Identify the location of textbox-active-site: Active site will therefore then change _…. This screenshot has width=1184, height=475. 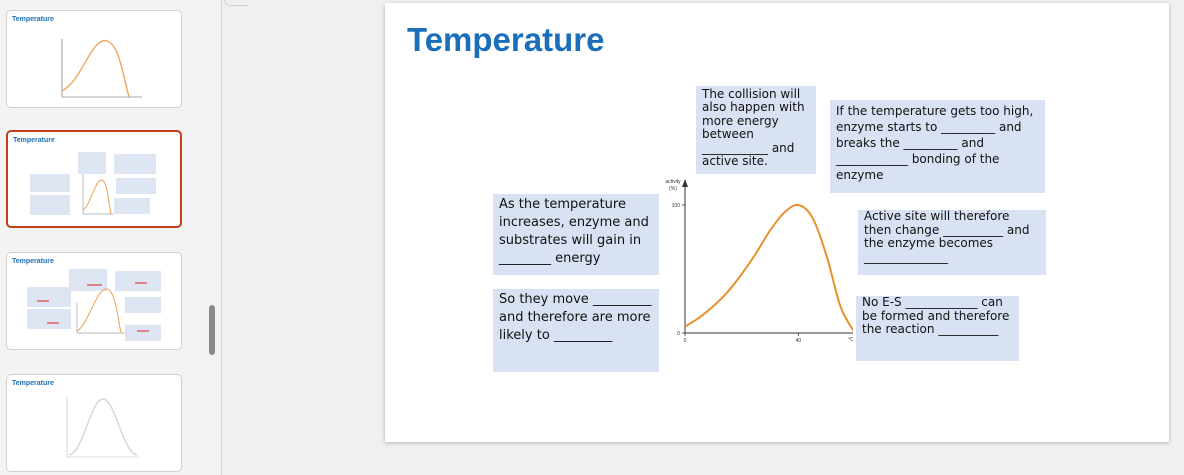
(952, 242).